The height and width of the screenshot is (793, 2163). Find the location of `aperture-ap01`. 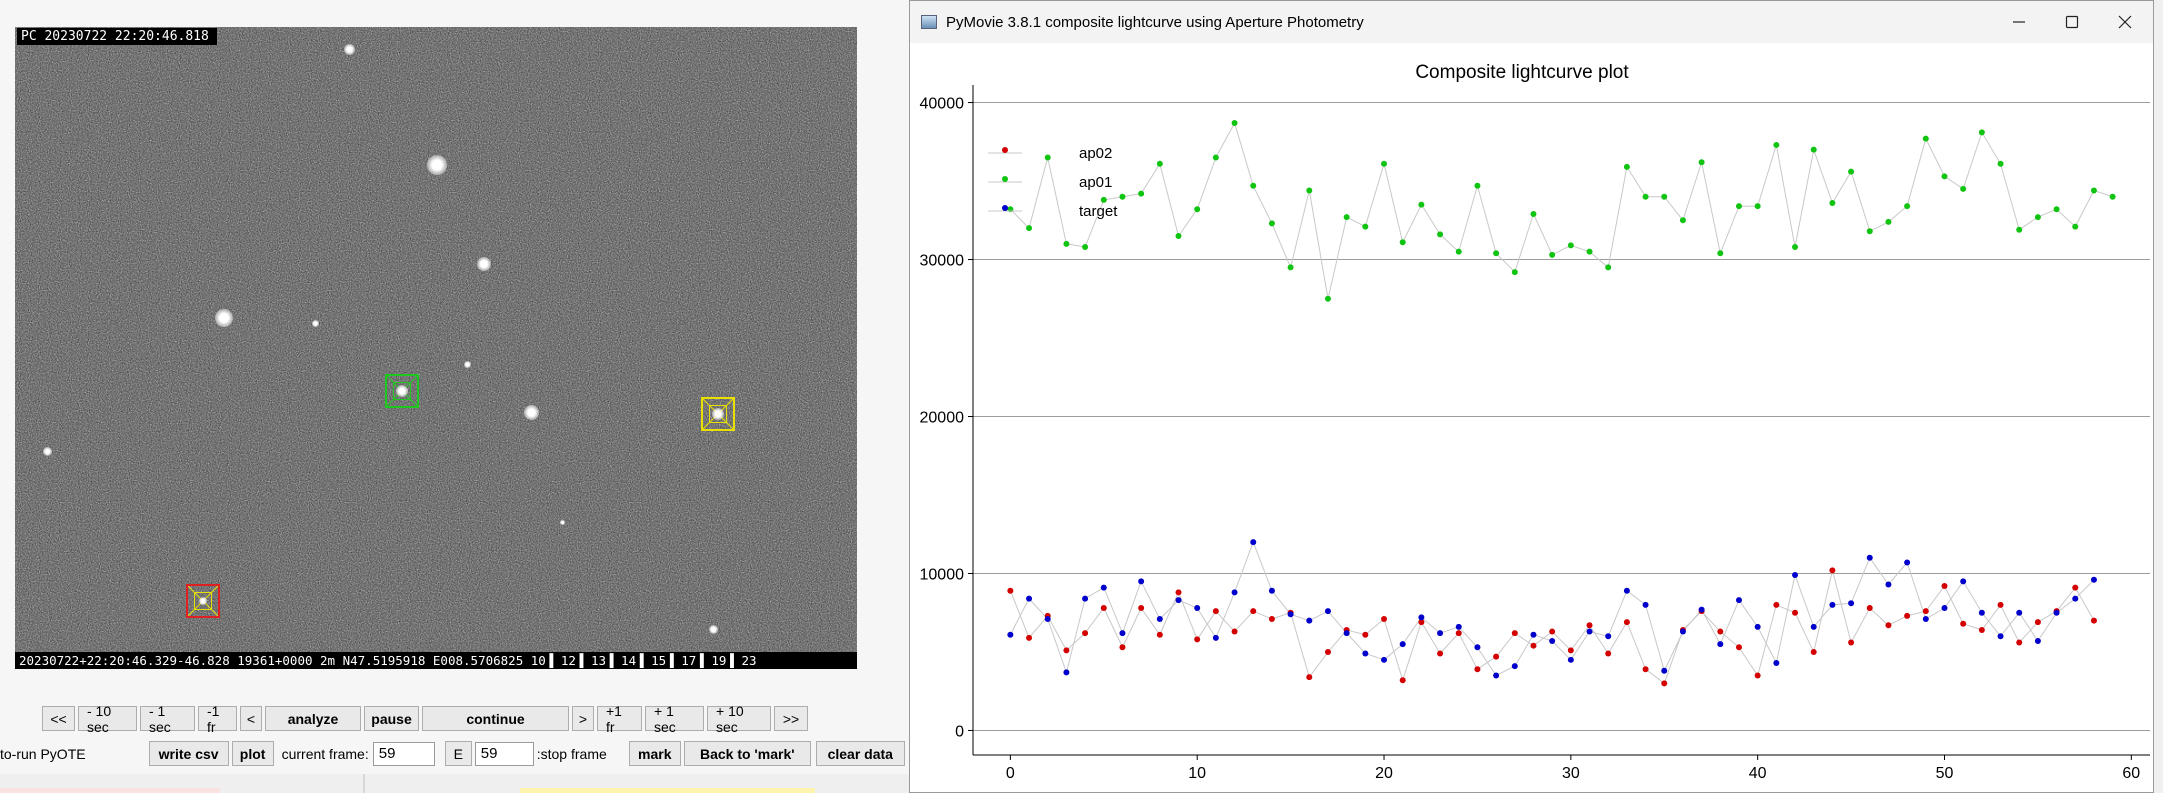

aperture-ap01 is located at coordinates (402, 391).